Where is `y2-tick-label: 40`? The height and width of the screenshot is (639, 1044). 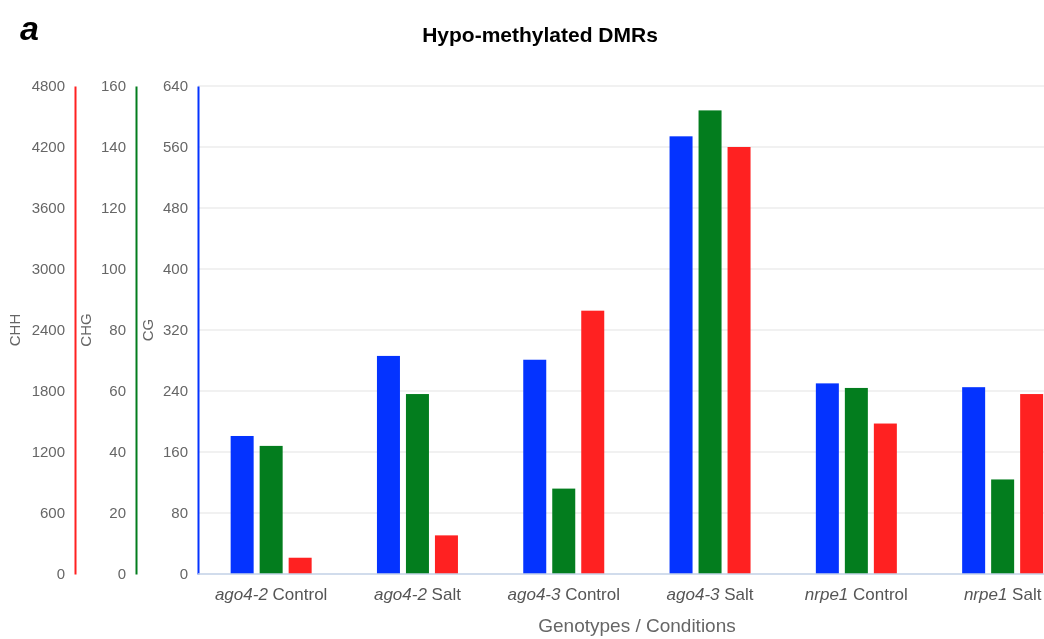 y2-tick-label: 40 is located at coordinates (117, 452).